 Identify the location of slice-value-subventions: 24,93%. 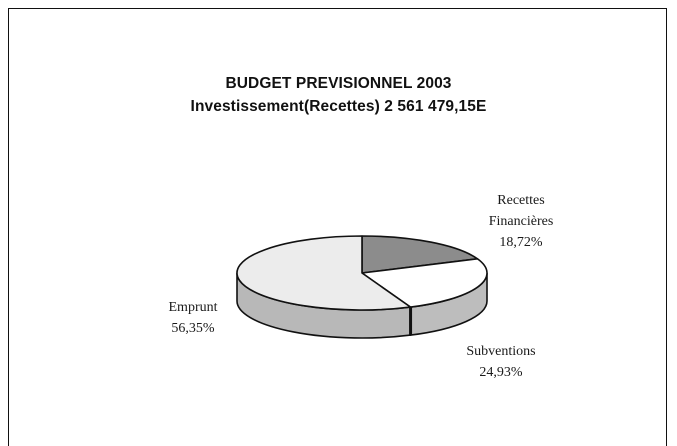
(501, 372).